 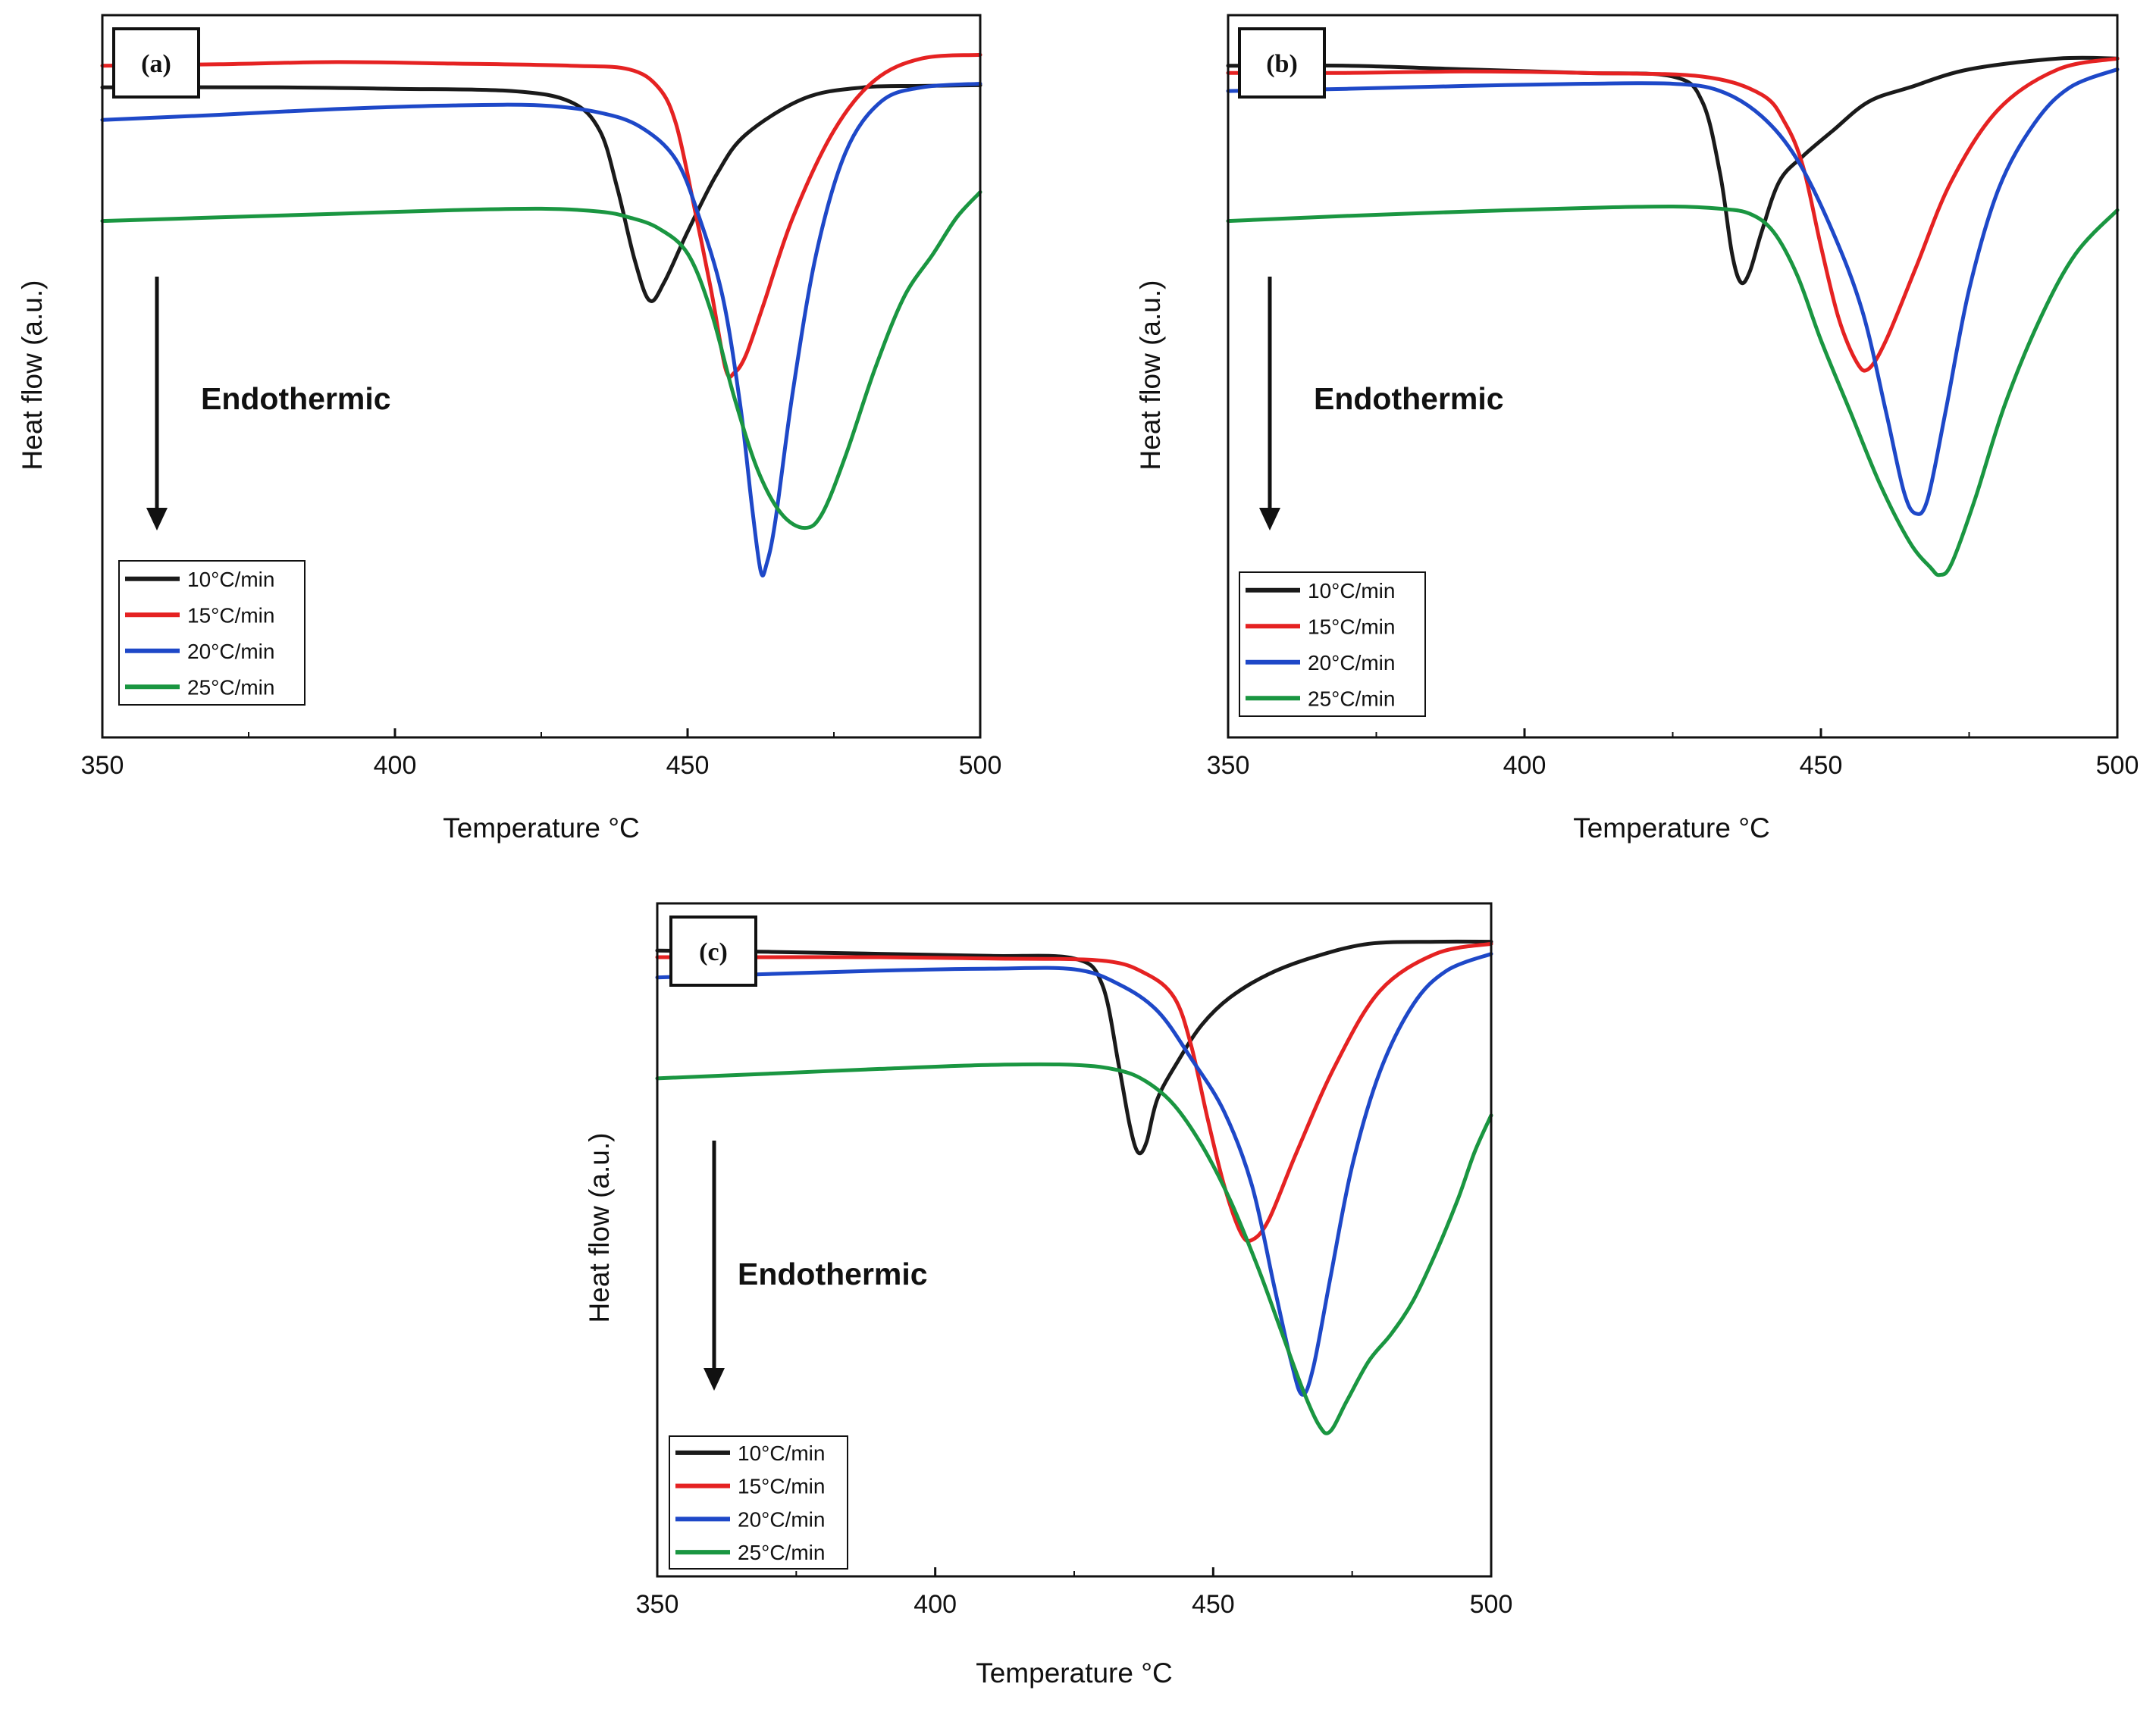 I want to click on panel-tag: (c), so click(x=713, y=952).